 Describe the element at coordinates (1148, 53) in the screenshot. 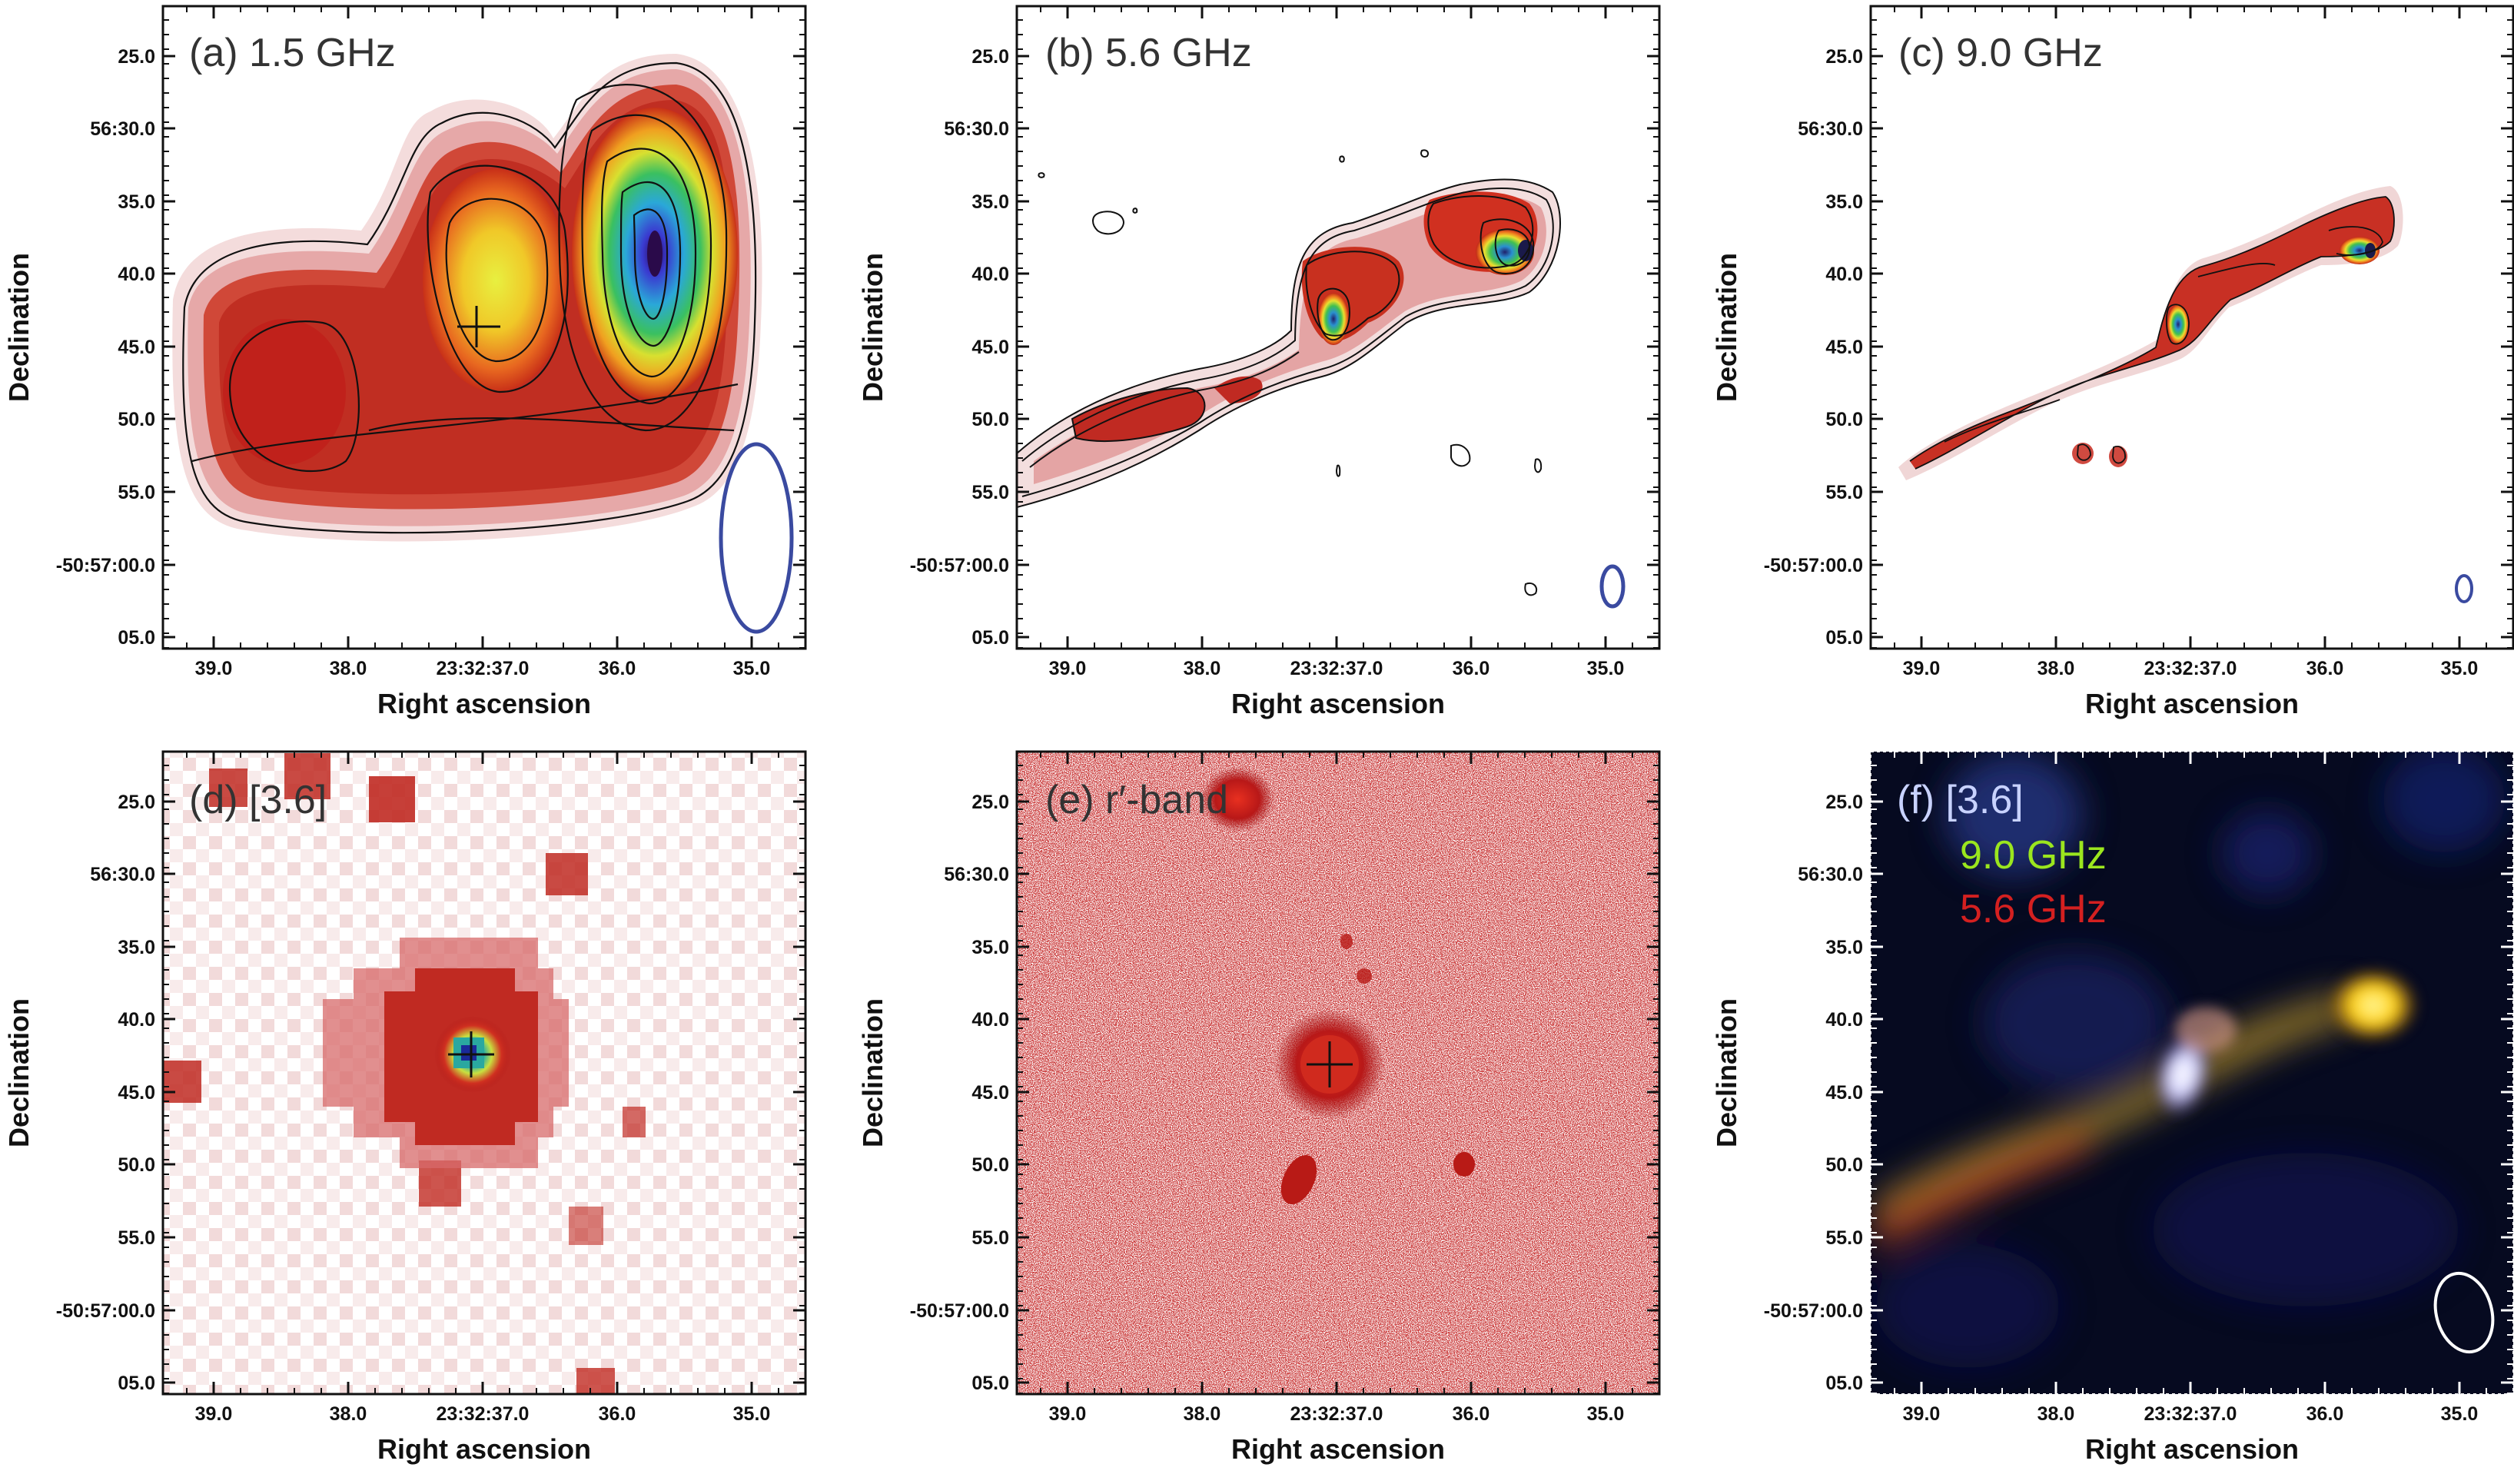

I see `panel-label: (b) 5.6 GHz` at that location.